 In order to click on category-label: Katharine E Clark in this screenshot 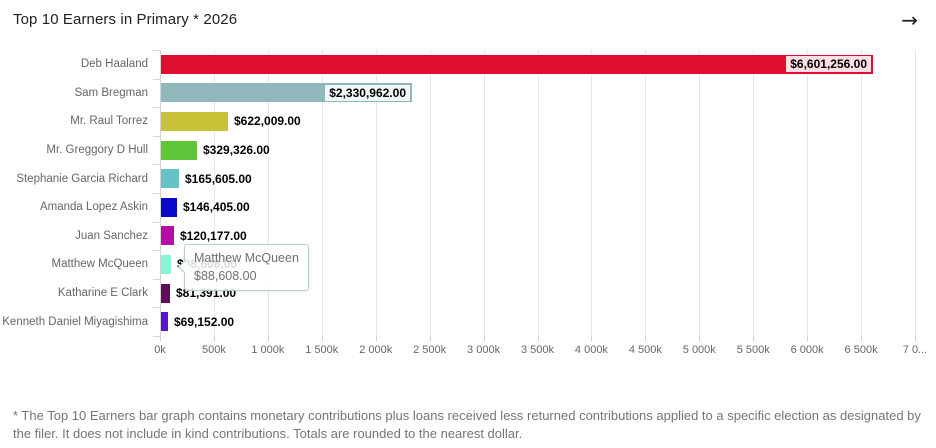, I will do `click(102, 293)`.